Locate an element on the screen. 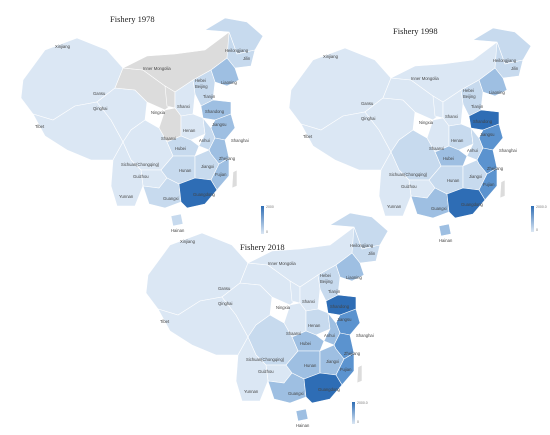 This screenshot has width=550, height=435. legend-max-label: 2000.0 is located at coordinates (541, 207).